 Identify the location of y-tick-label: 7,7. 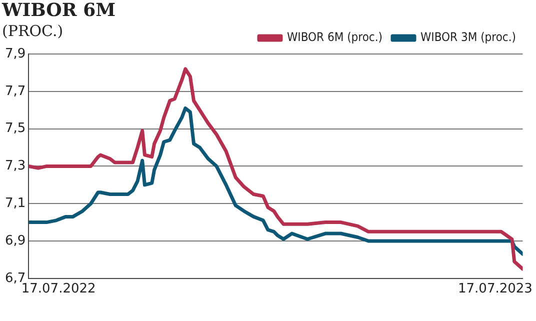
(15, 91).